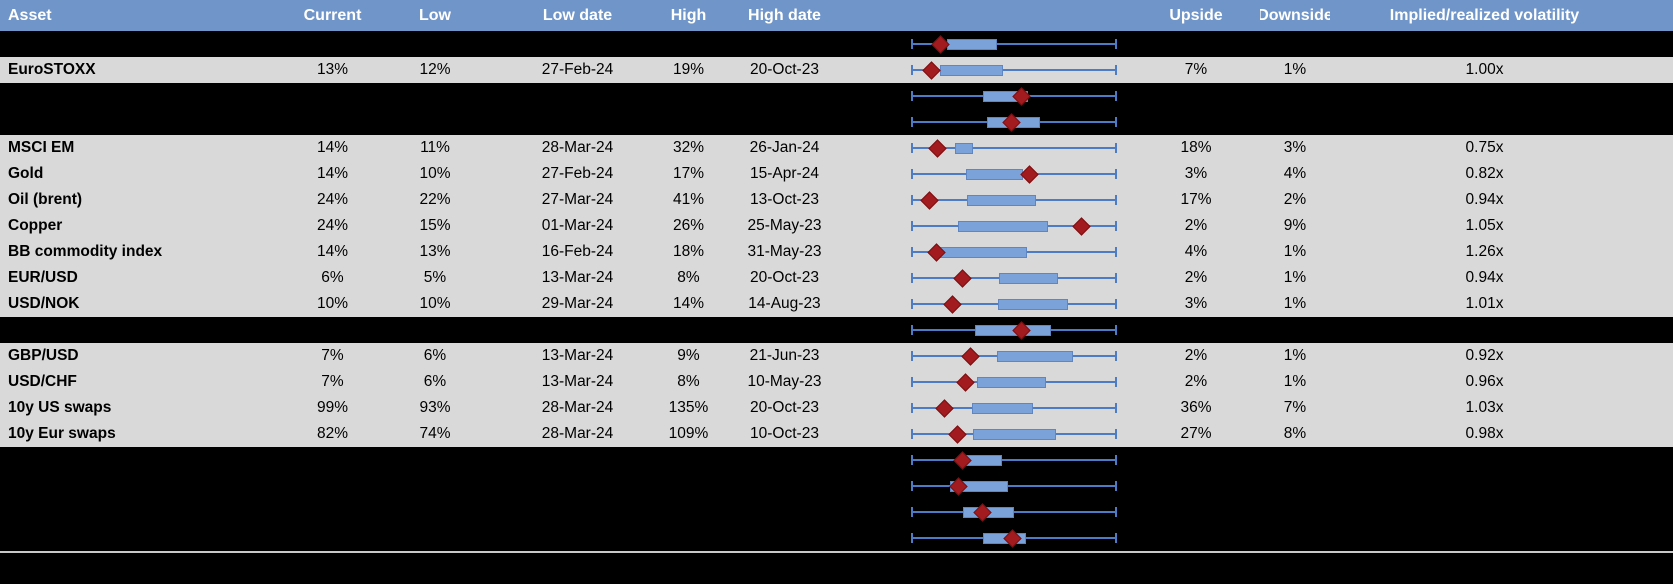 This screenshot has height=584, width=1673. Describe the element at coordinates (1196, 173) in the screenshot. I see `cell-upside: 3%` at that location.